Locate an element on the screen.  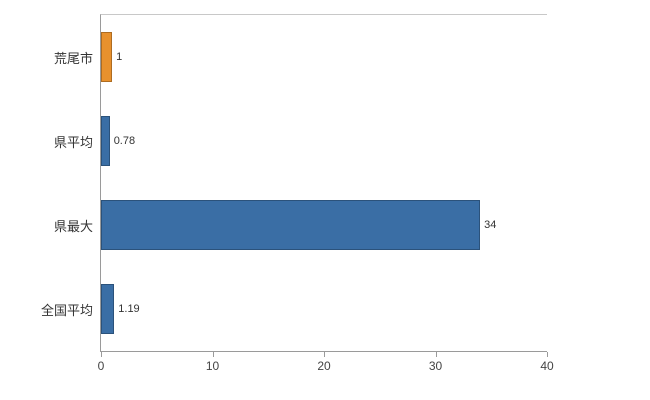
value-label: 34 is located at coordinates (490, 225).